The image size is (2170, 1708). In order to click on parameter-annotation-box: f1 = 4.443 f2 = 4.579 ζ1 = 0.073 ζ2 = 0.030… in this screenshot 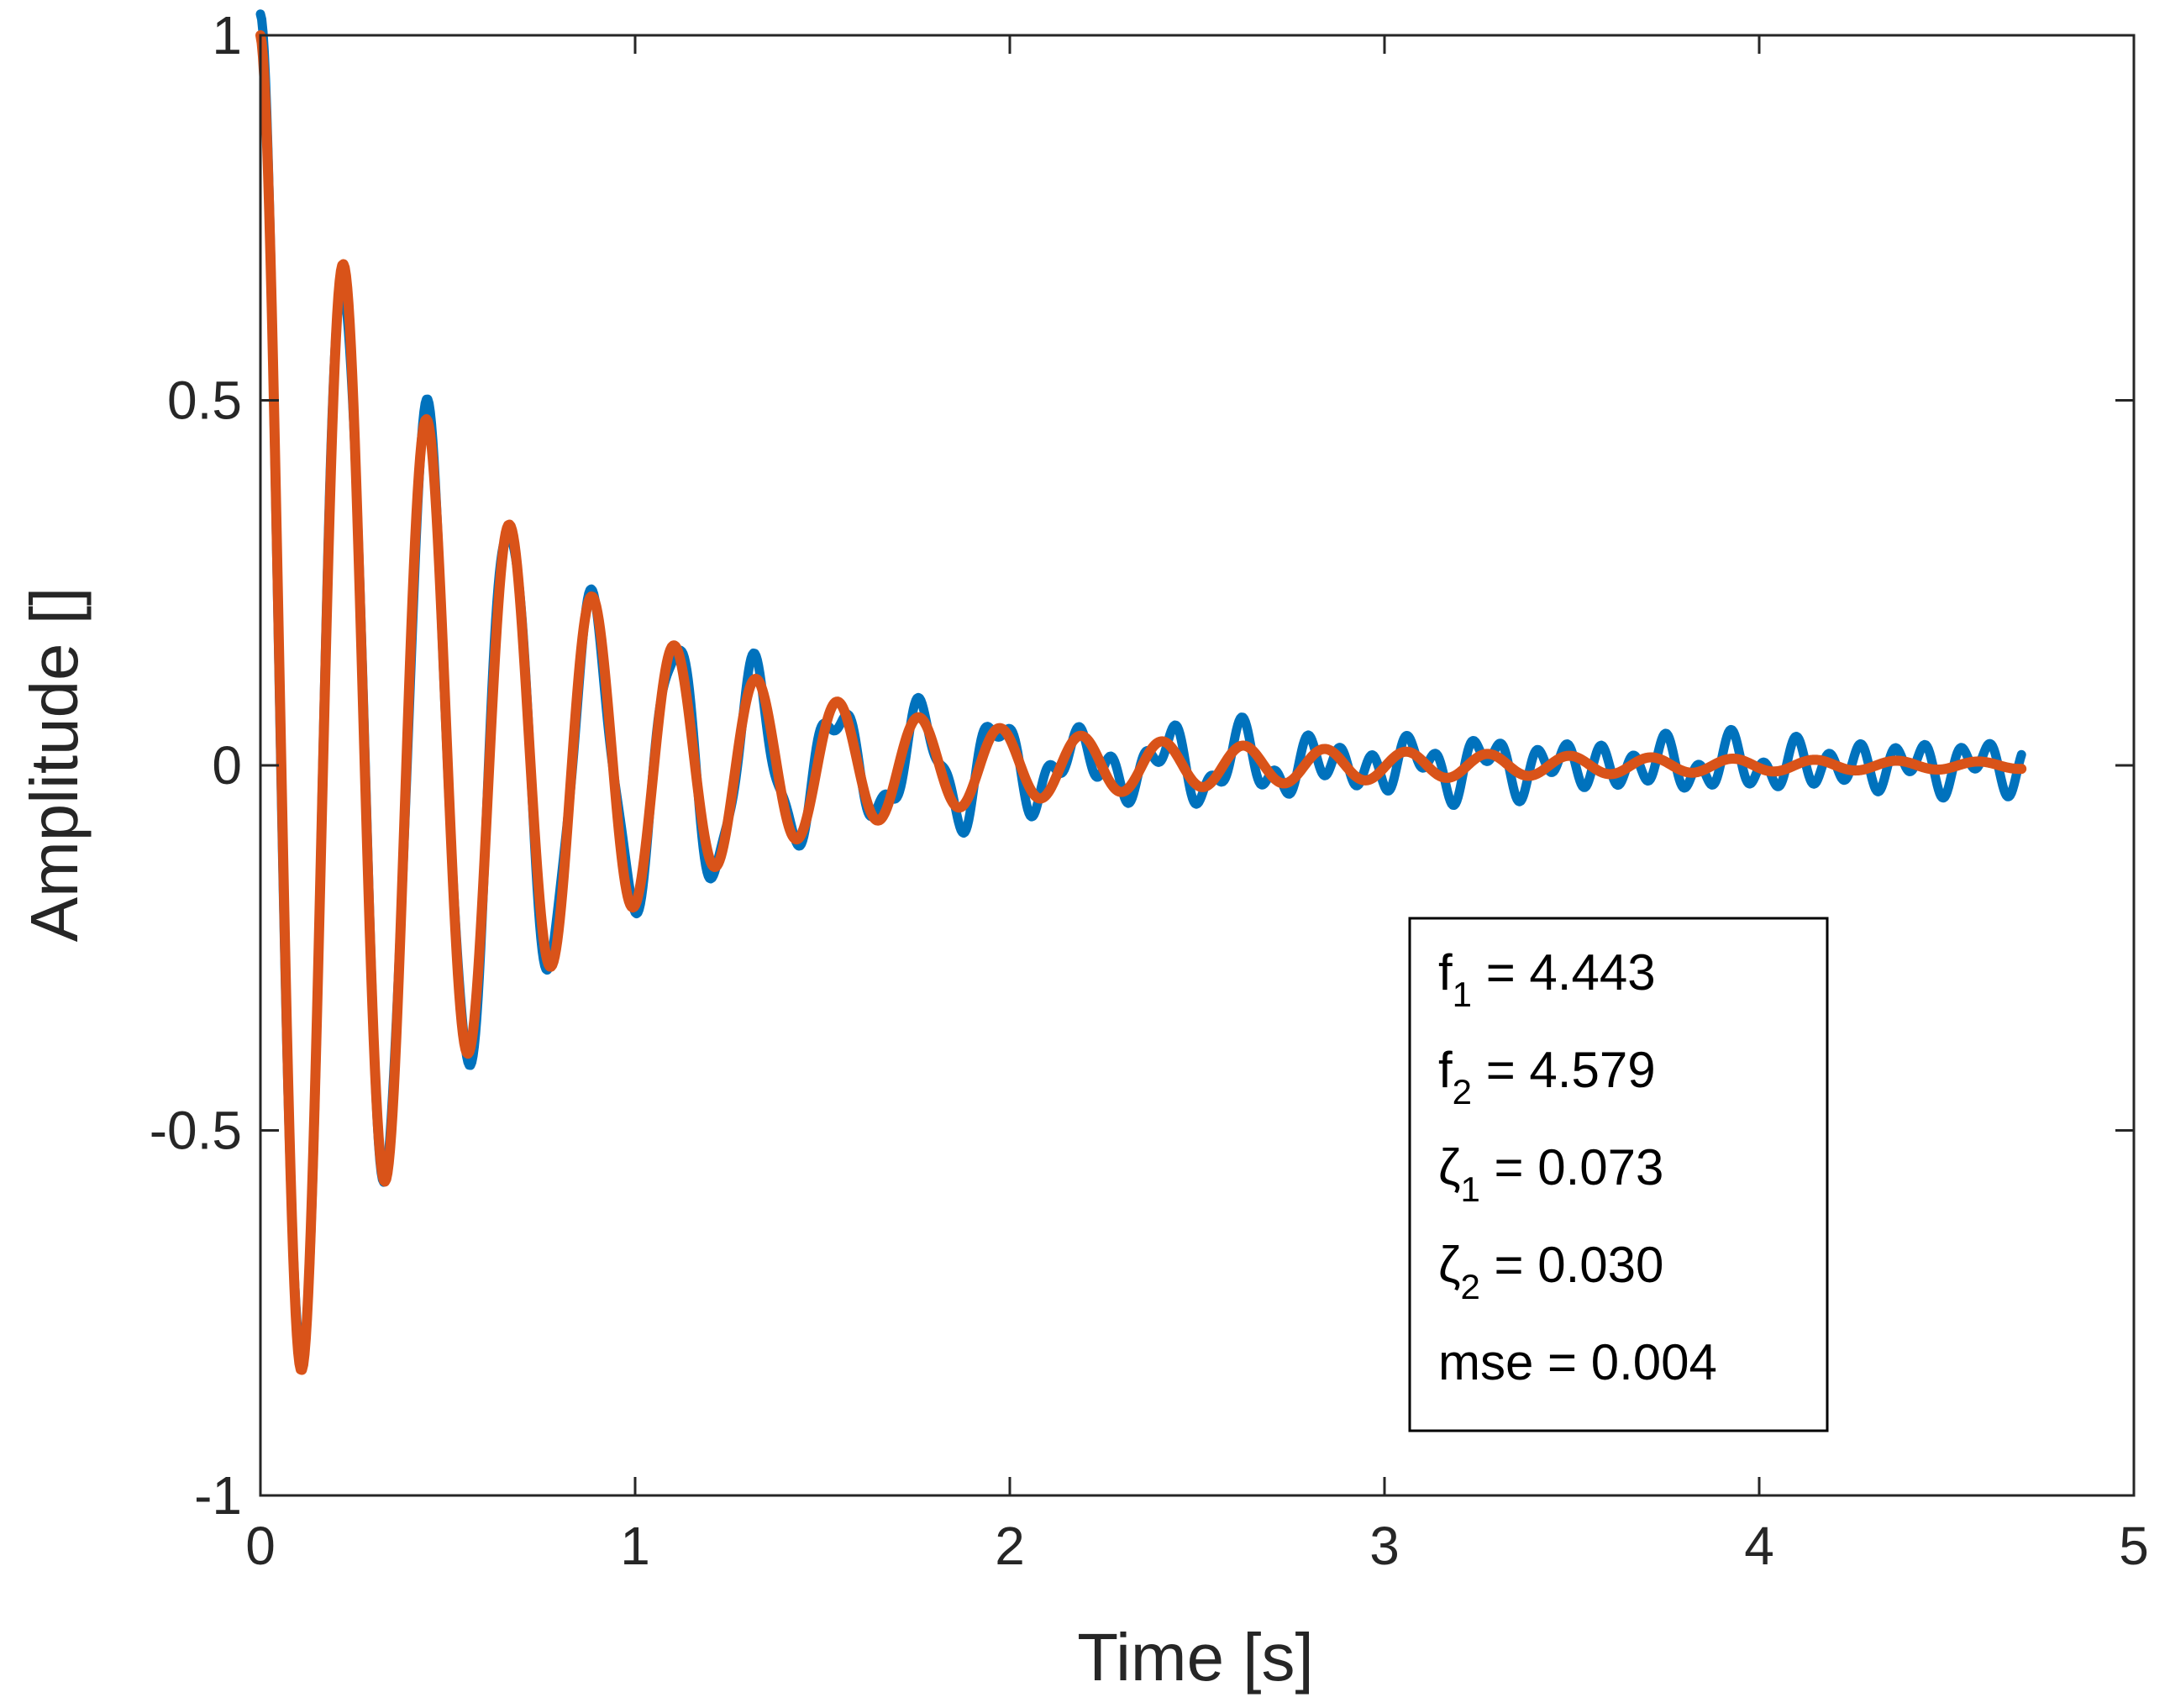, I will do `click(1619, 1175)`.